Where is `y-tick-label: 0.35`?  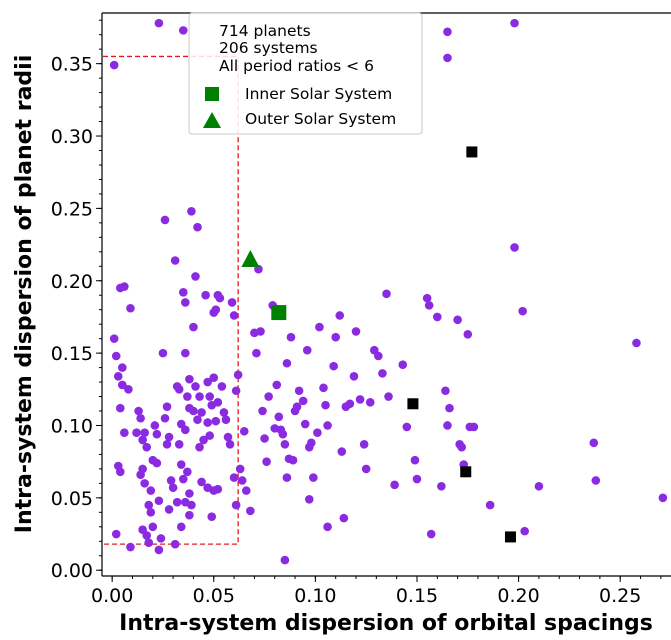 y-tick-label: 0.35 is located at coordinates (72, 65).